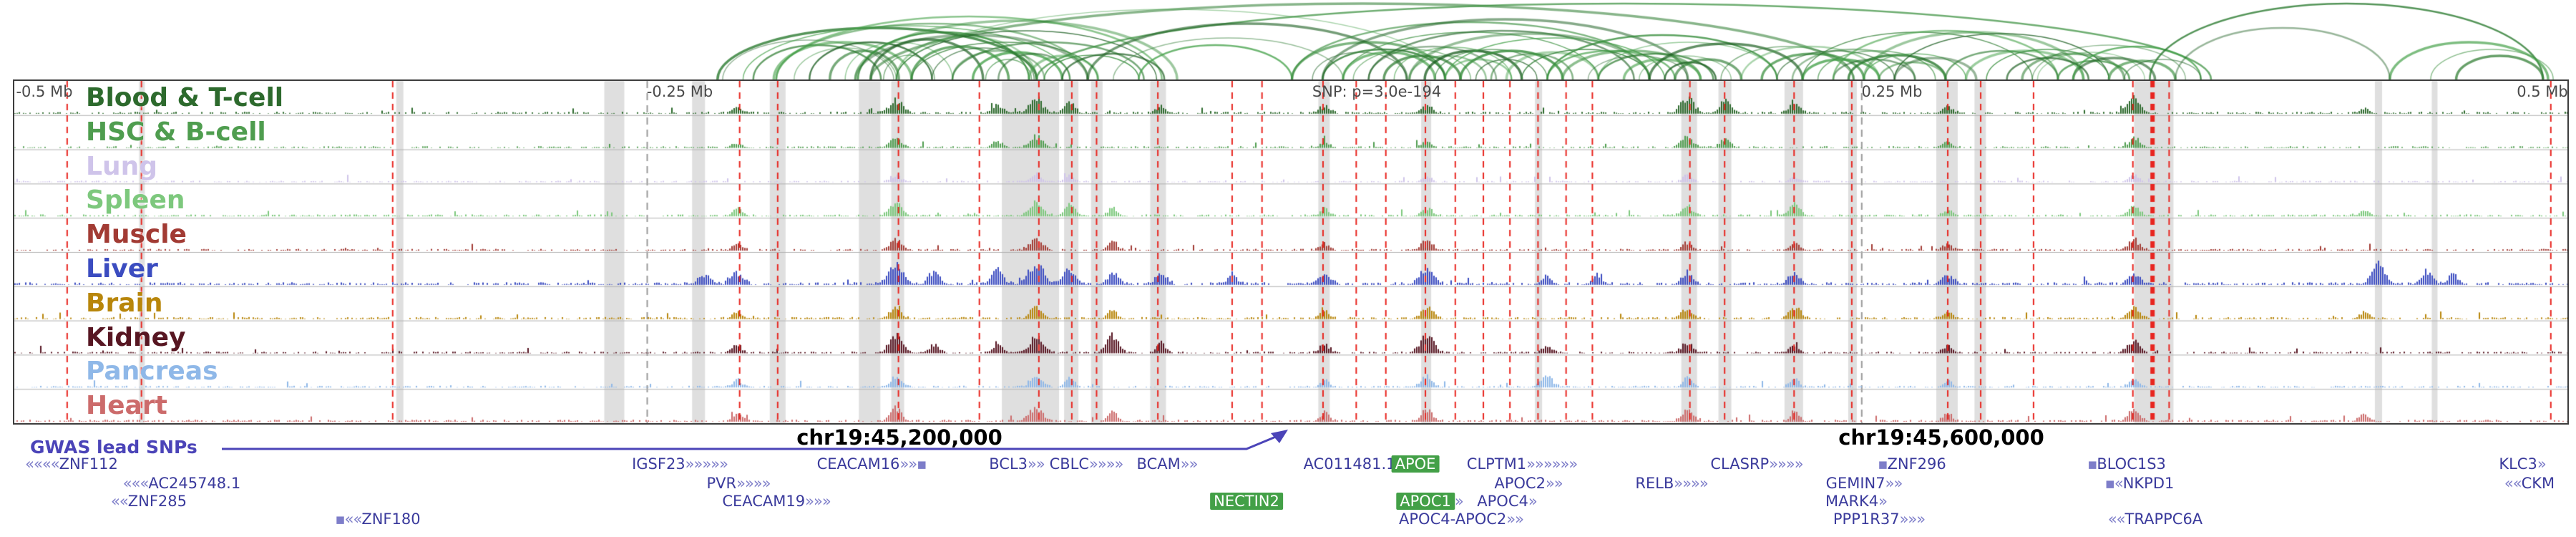 This screenshot has width=2576, height=537. I want to click on gene-label-bloc1s3: ▪BLOC1S3, so click(2126, 464).